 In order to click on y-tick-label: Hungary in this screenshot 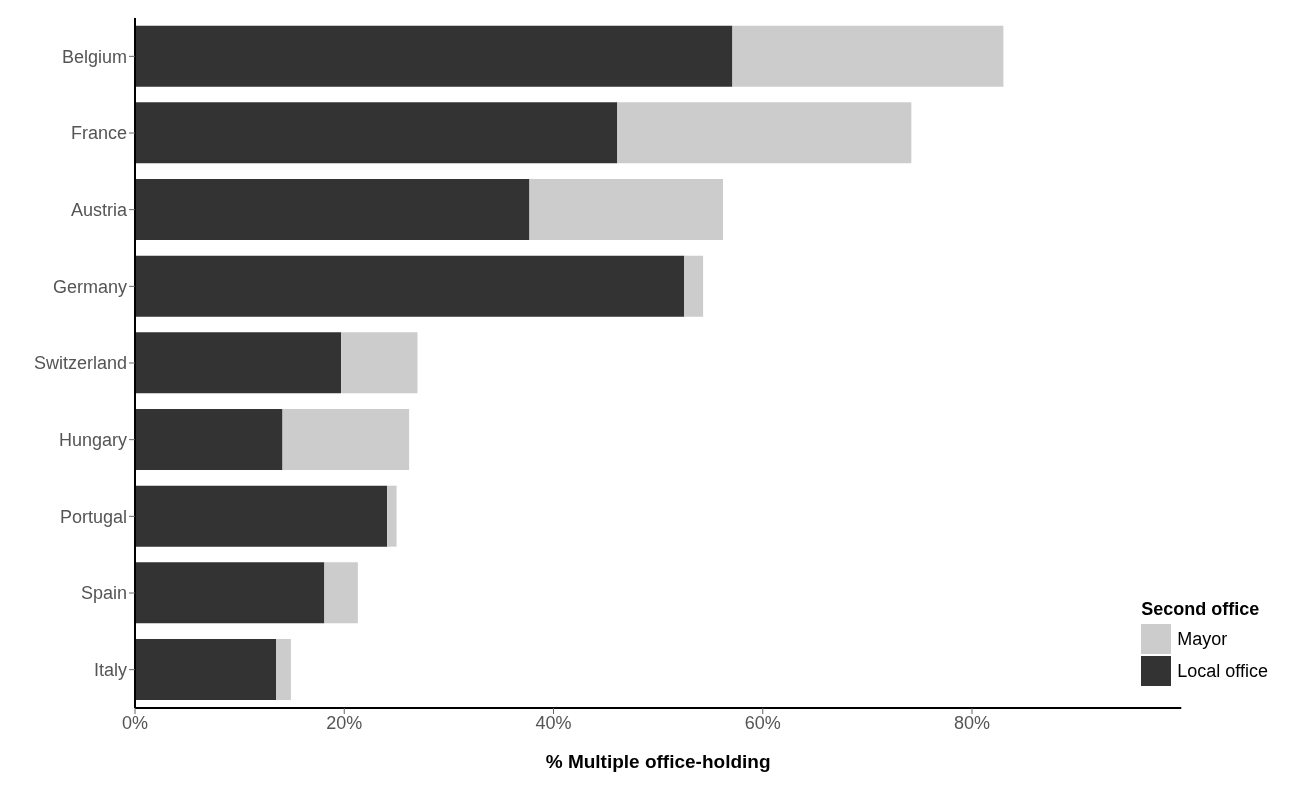, I will do `click(92, 440)`.